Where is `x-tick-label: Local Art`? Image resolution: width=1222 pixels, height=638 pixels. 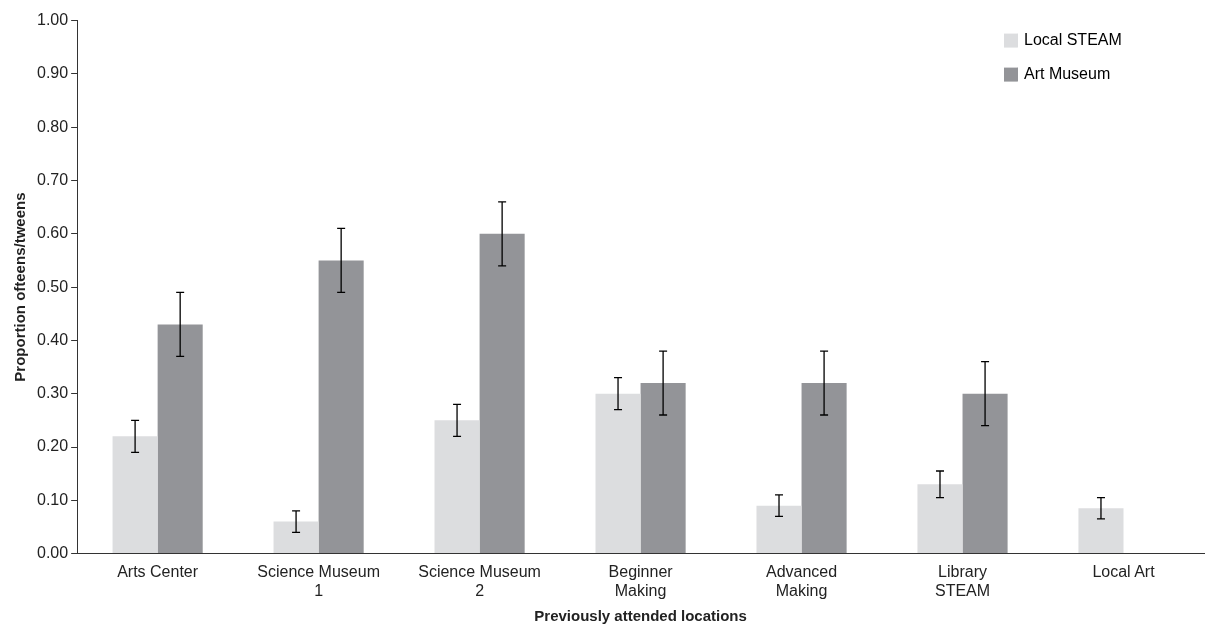
x-tick-label: Local Art is located at coordinates (1124, 571).